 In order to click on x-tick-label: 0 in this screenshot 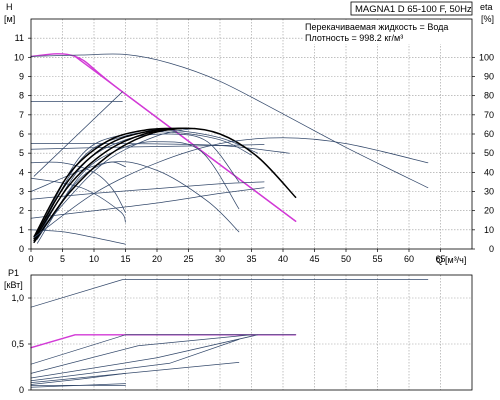, I will do `click(30, 259)`.